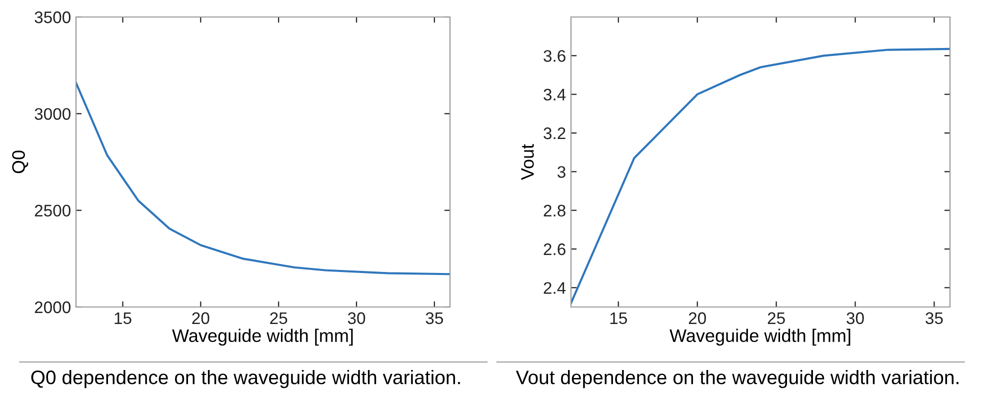 This screenshot has height=419, width=984. I want to click on y-axis-title: Vout, so click(527, 162).